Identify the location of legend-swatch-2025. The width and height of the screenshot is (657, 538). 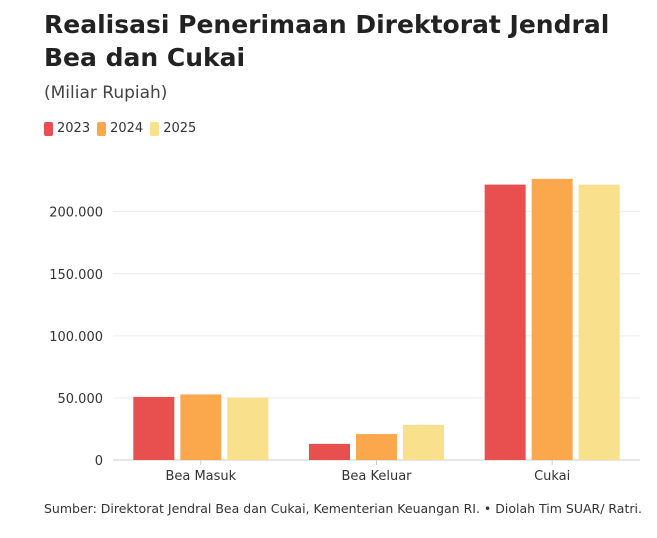
(155, 128).